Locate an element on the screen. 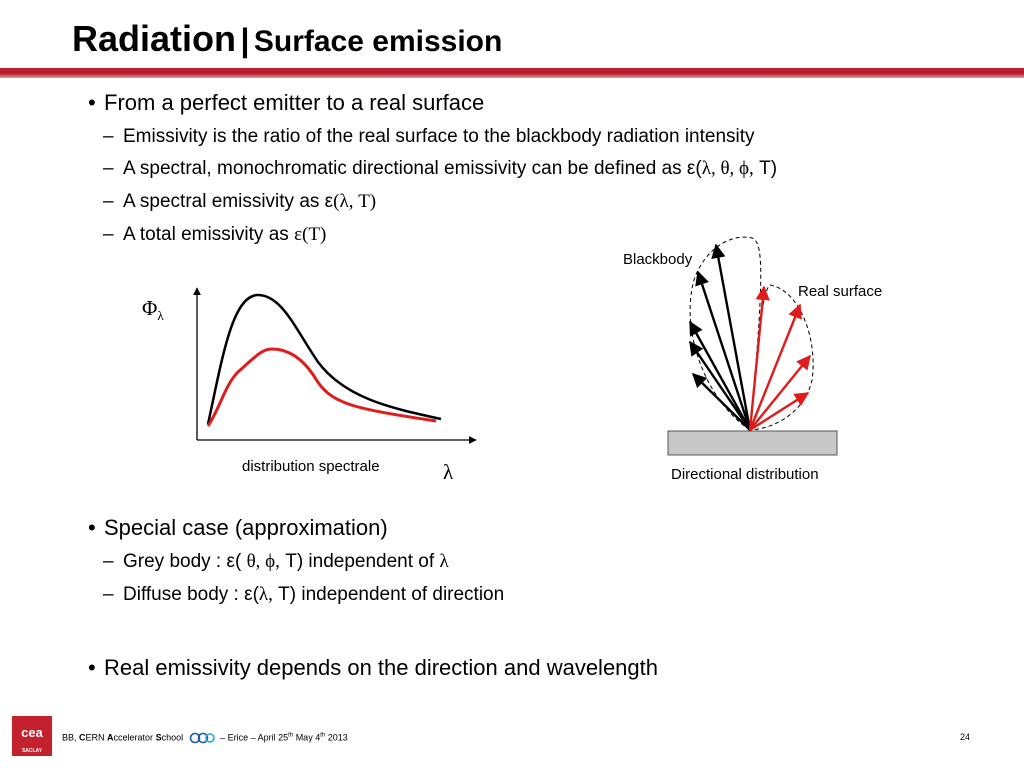 The width and height of the screenshot is (1024, 768). blackbody-label: Blackbody is located at coordinates (658, 259).